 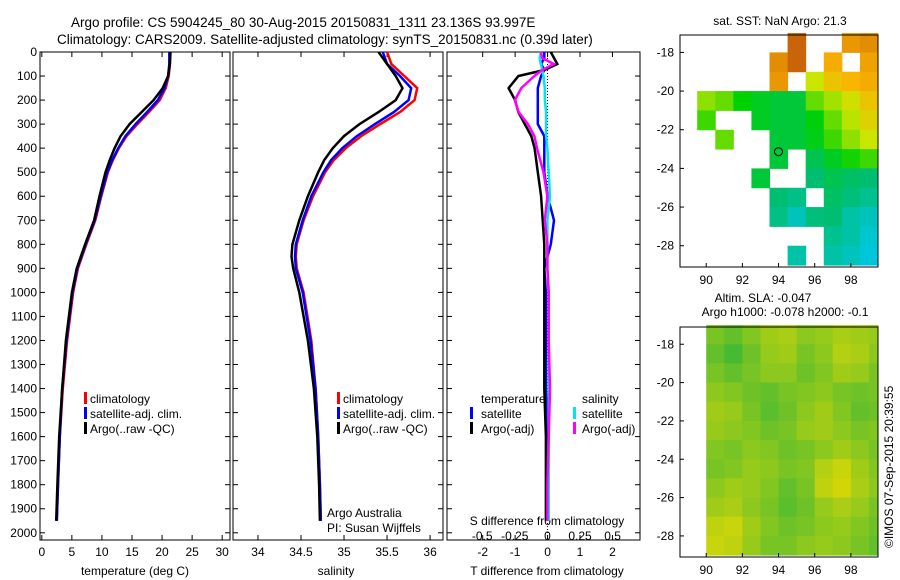 What do you see at coordinates (608, 429) in the screenshot?
I see `legend-label-s-argo: Argo(-adj)` at bounding box center [608, 429].